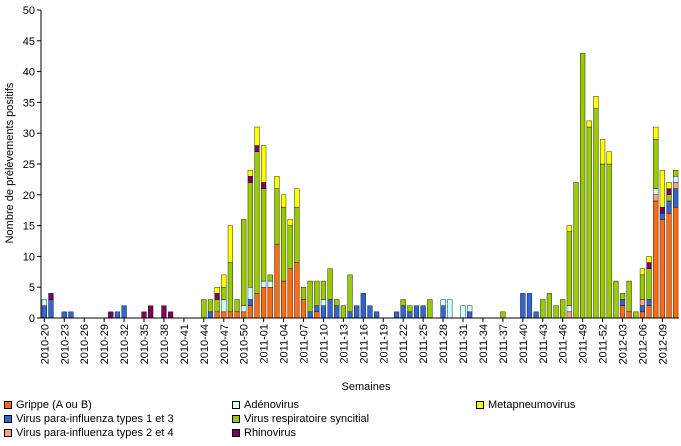 The height and width of the screenshot is (446, 681). What do you see at coordinates (544, 344) in the screenshot?
I see `x-tick-label: 2011-43` at bounding box center [544, 344].